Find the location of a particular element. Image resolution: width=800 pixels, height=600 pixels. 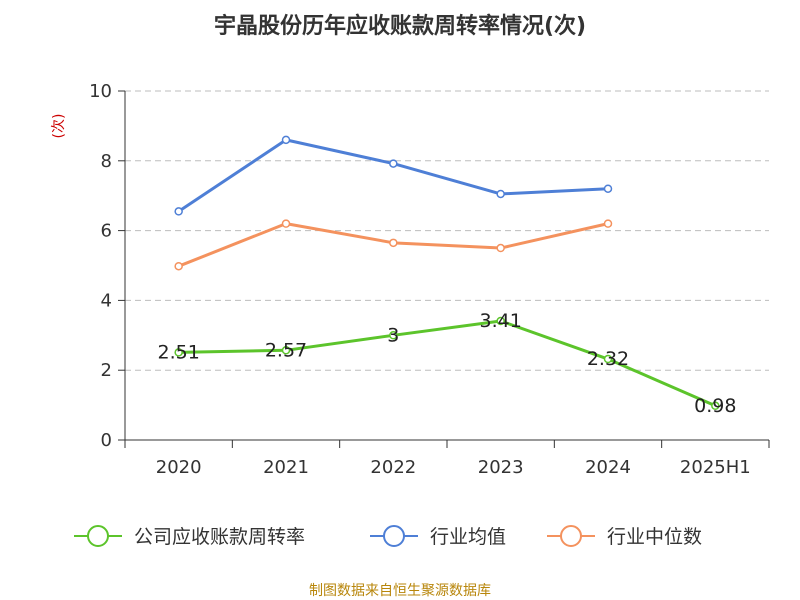

data-label-3: 3.41 is located at coordinates (501, 321).